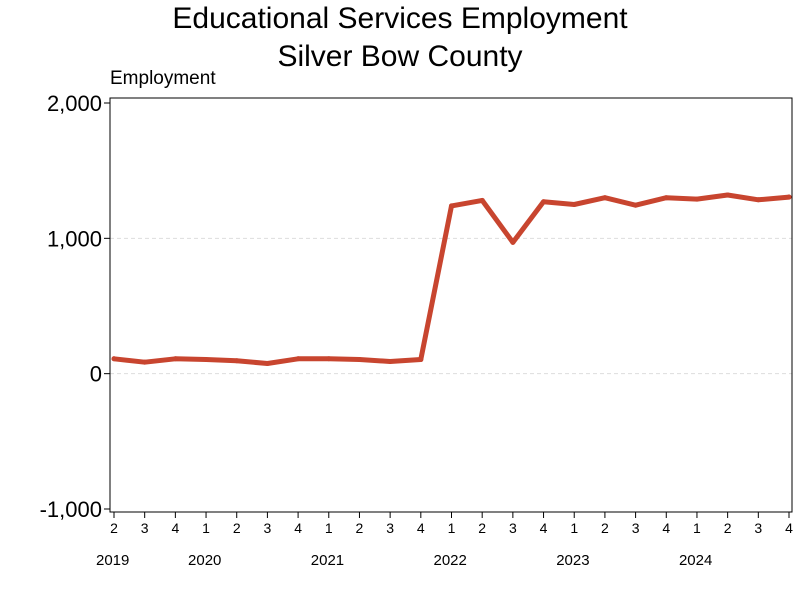  I want to click on x-year-label: 2022, so click(450, 560).